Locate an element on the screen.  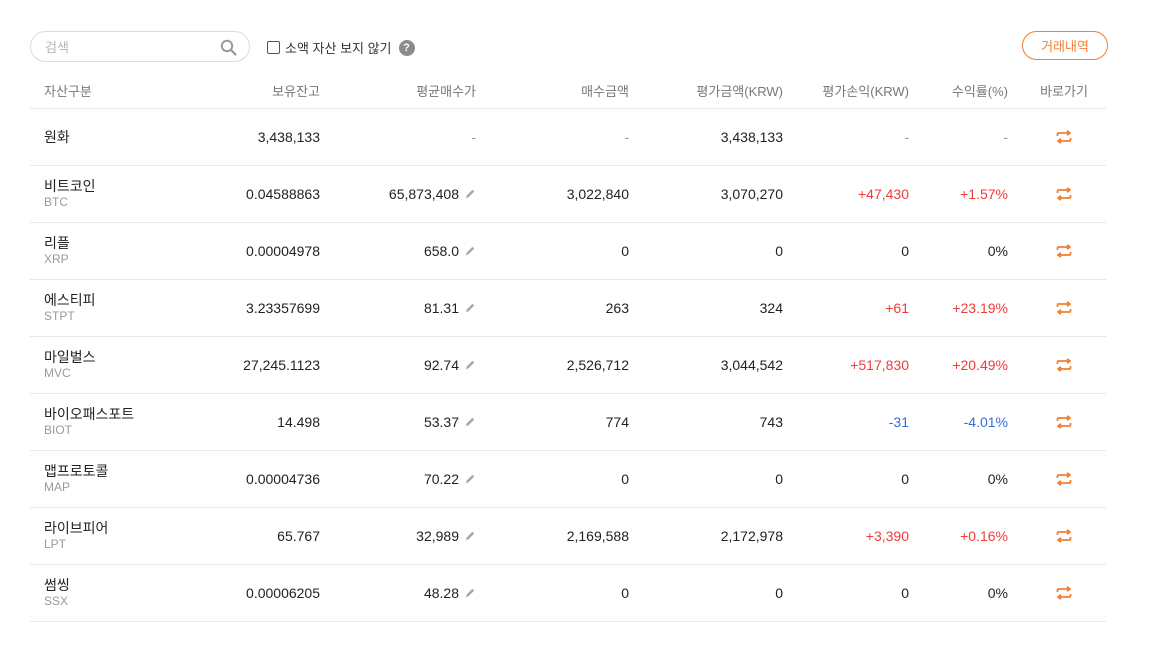
header-name: 자산구분 is located at coordinates (68, 91).